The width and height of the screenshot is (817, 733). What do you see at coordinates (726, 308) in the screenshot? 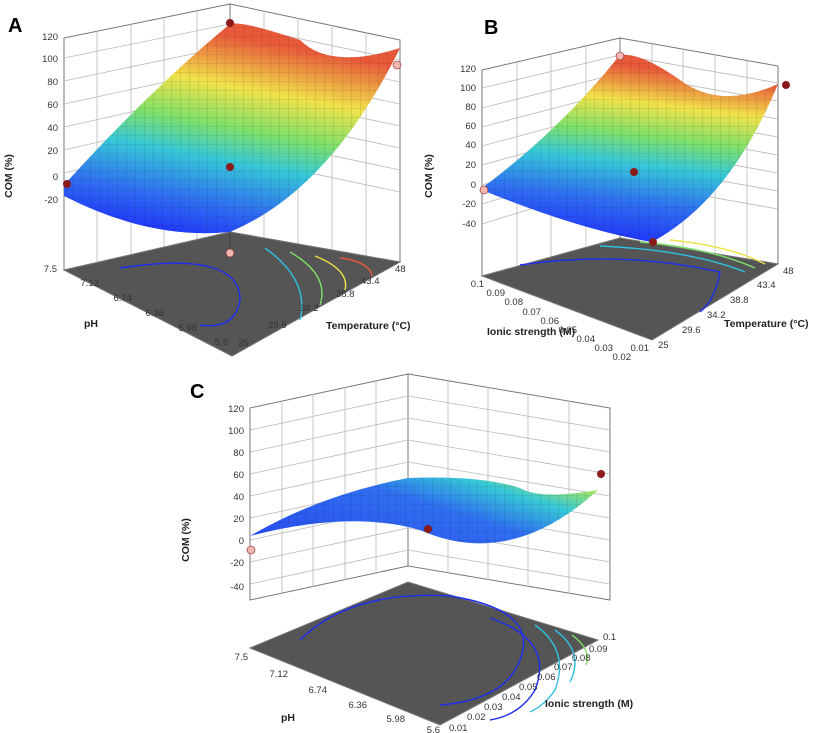
I see `panel-b-y-ticks: 25 29.6 34.2 38.8 43.4 48` at bounding box center [726, 308].